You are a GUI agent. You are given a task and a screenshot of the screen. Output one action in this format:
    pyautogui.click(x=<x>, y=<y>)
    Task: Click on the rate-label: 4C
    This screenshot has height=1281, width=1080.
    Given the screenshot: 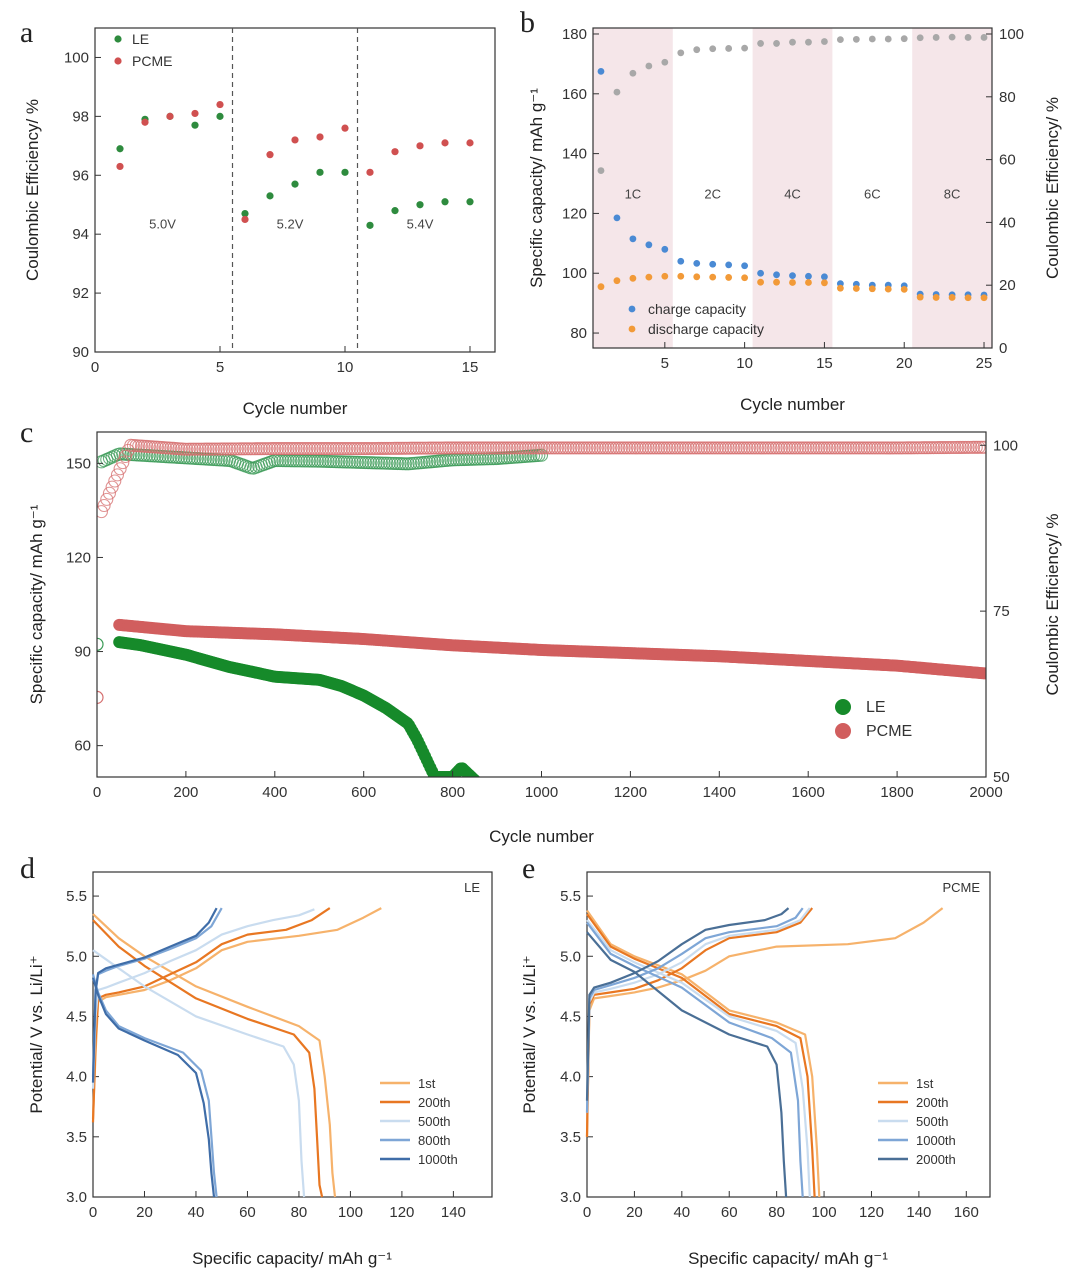 What is the action you would take?
    pyautogui.click(x=792, y=193)
    